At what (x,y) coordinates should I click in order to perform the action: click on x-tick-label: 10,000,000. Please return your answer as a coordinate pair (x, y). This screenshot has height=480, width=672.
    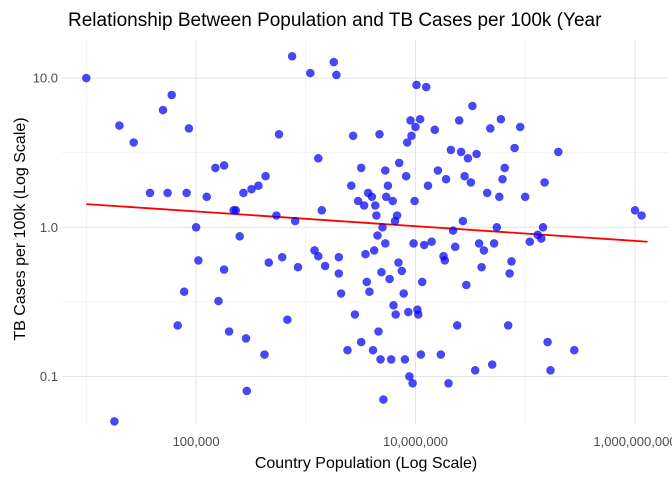
    Looking at the image, I should click on (415, 441).